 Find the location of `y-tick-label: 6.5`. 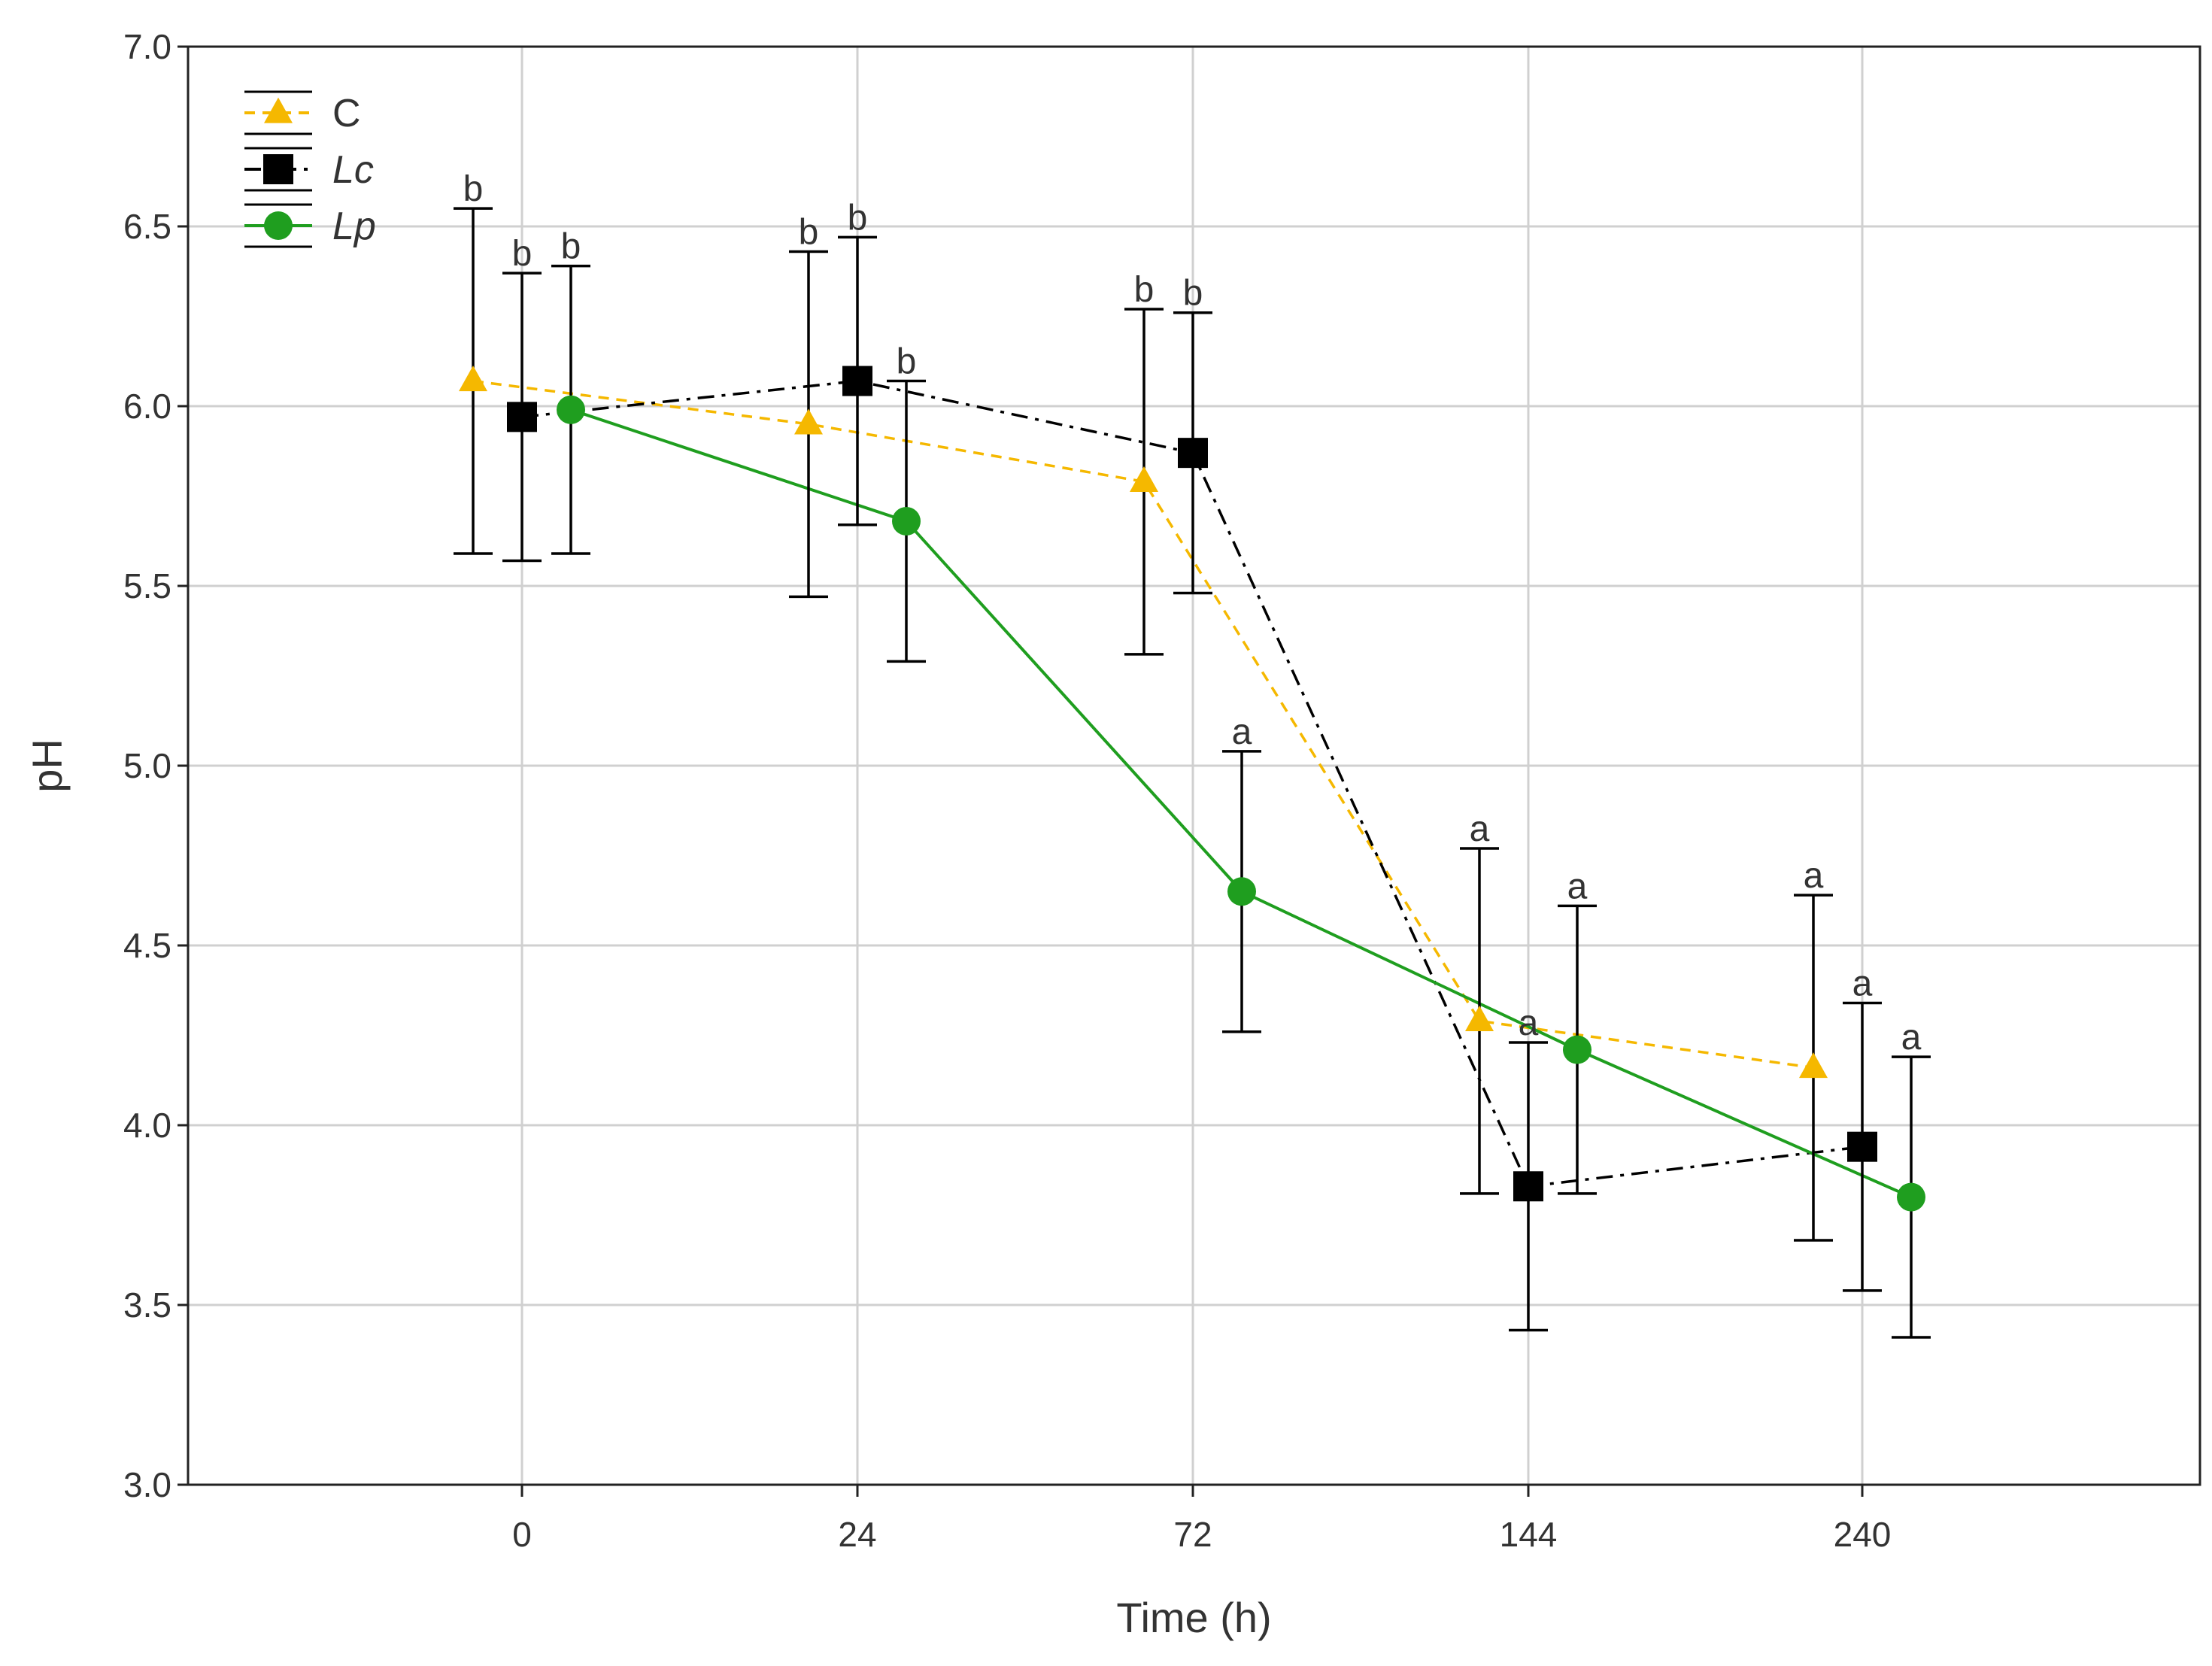

y-tick-label: 6.5 is located at coordinates (147, 227).